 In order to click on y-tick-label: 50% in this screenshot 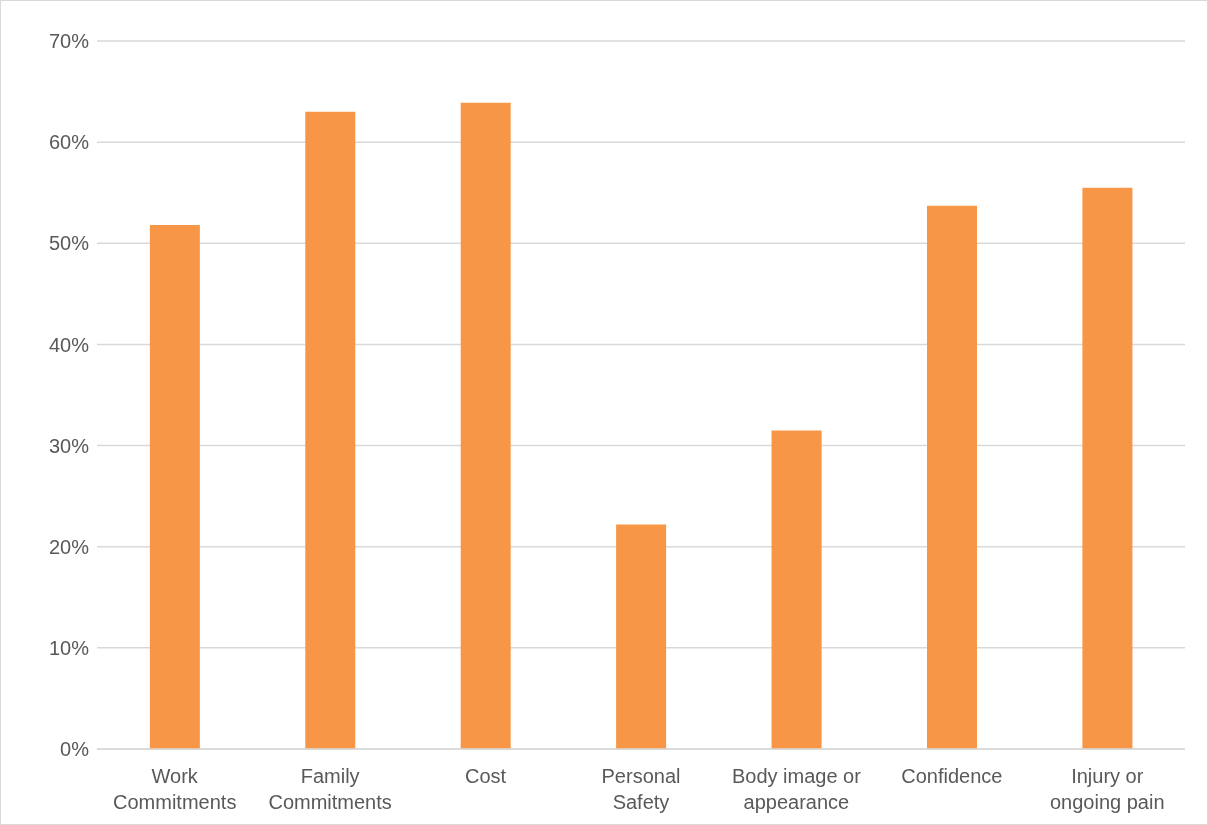, I will do `click(69, 243)`.